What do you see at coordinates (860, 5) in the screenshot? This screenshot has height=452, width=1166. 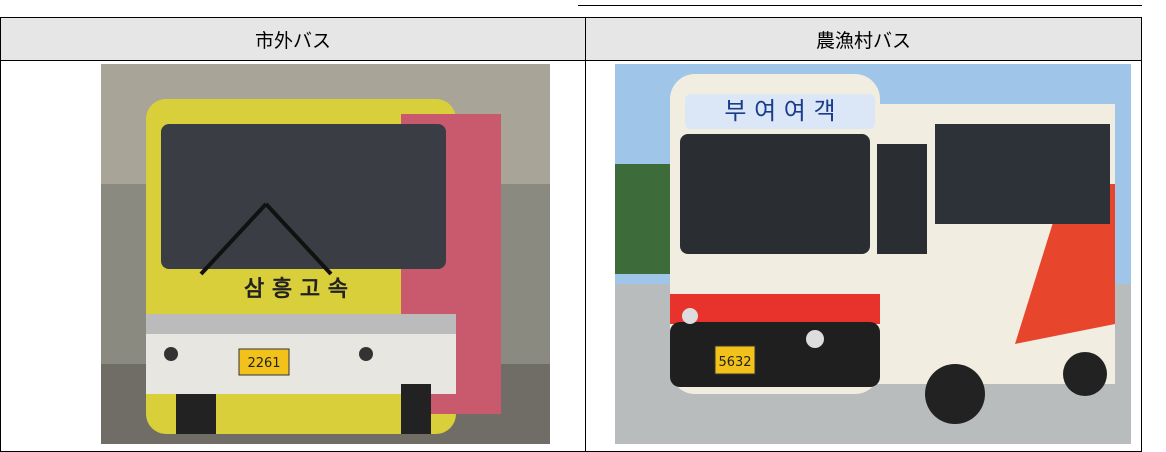 I see `rule` at bounding box center [860, 5].